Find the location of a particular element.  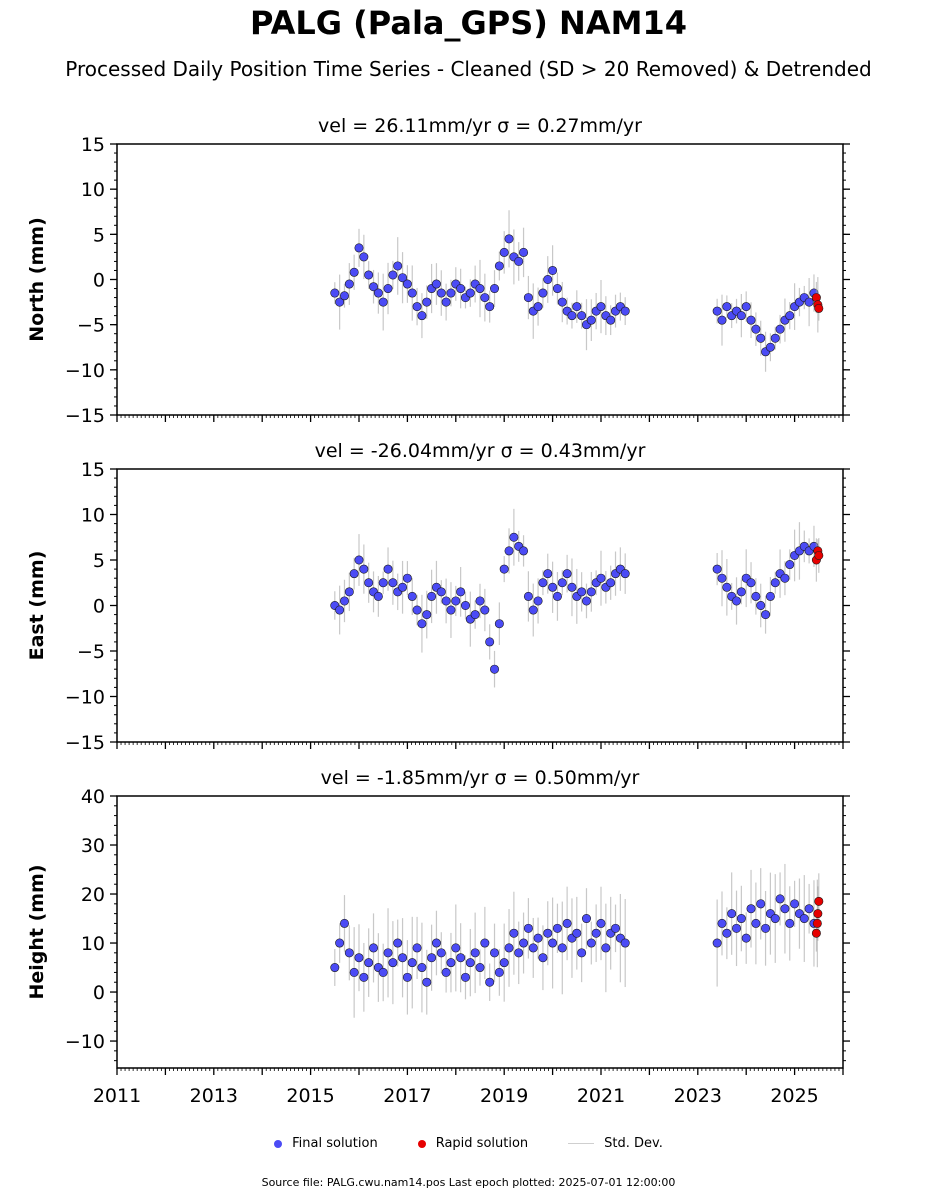

y-tick-label: 5 is located at coordinates (99, 235).